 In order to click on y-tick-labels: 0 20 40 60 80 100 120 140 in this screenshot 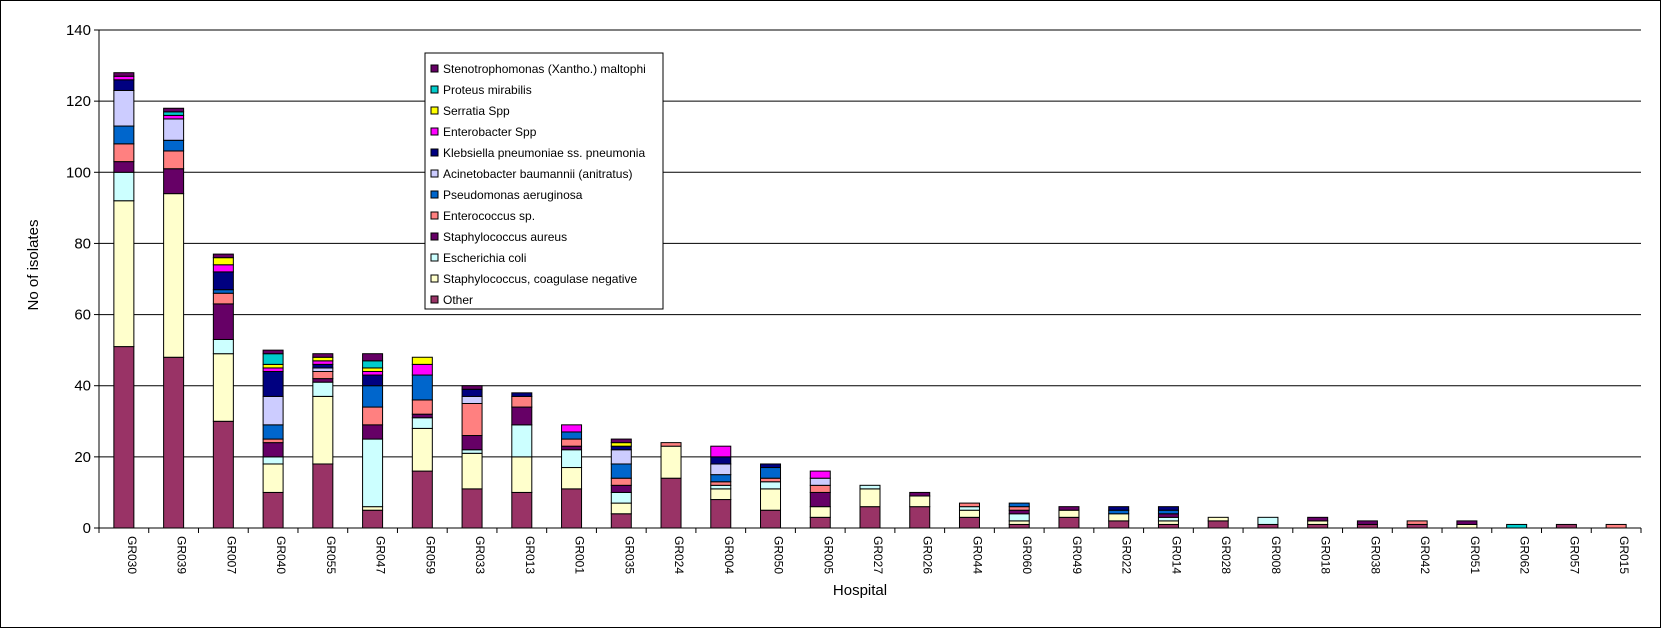, I will do `click(82, 279)`.